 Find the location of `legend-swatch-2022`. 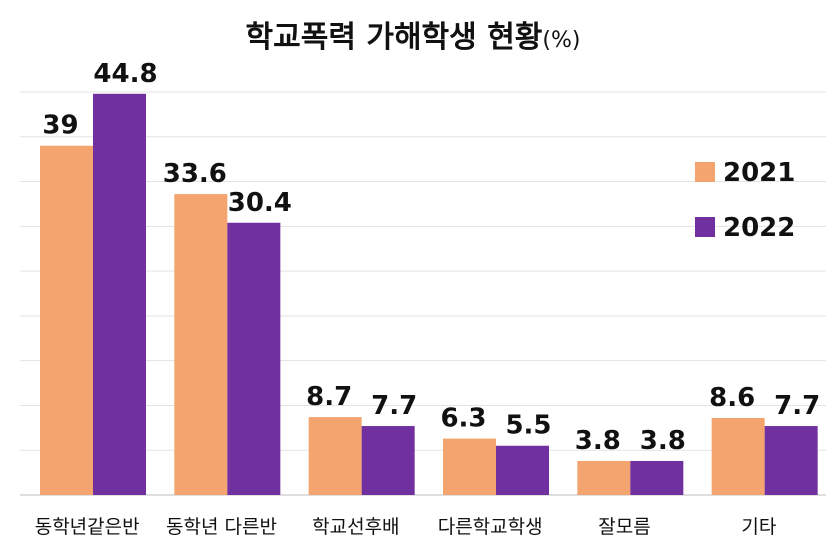

legend-swatch-2022 is located at coordinates (705, 227).